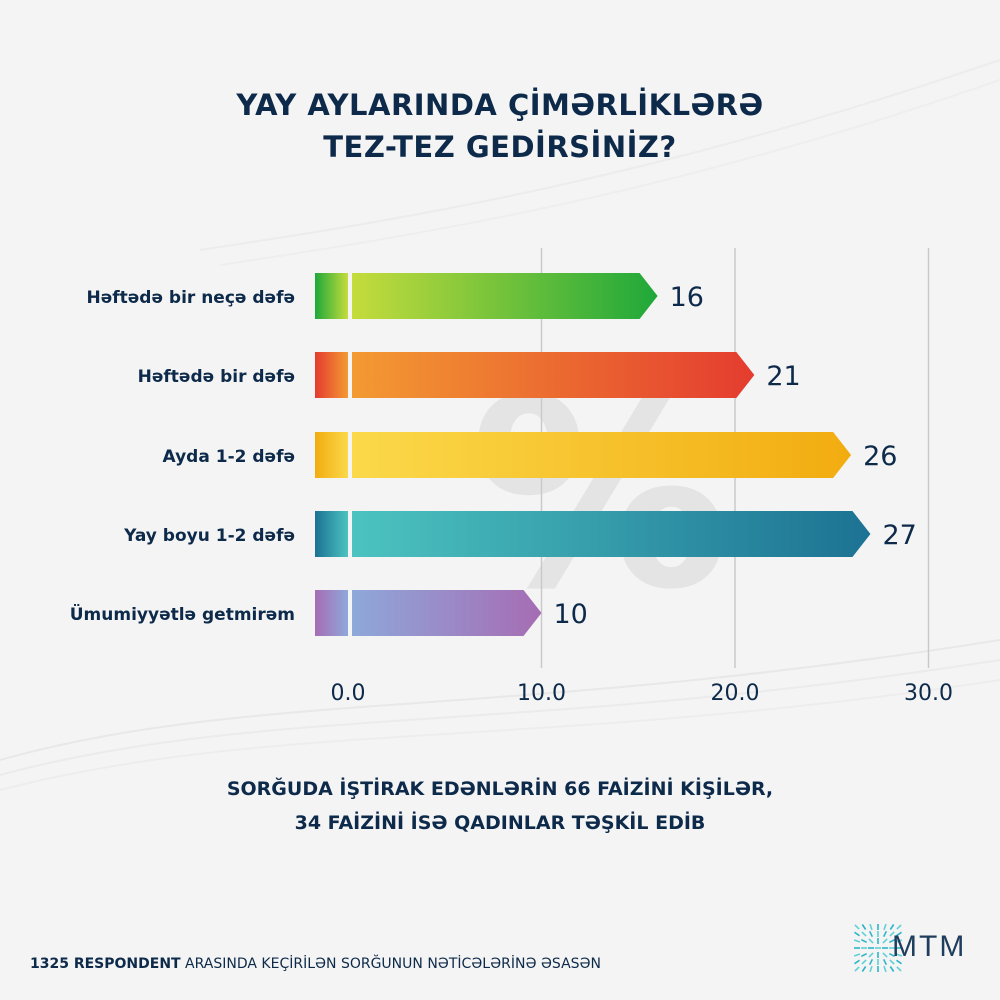 This screenshot has width=1000, height=1000. What do you see at coordinates (182, 614) in the screenshot?
I see `category-label: Ümumiyyətlə getmirəm` at bounding box center [182, 614].